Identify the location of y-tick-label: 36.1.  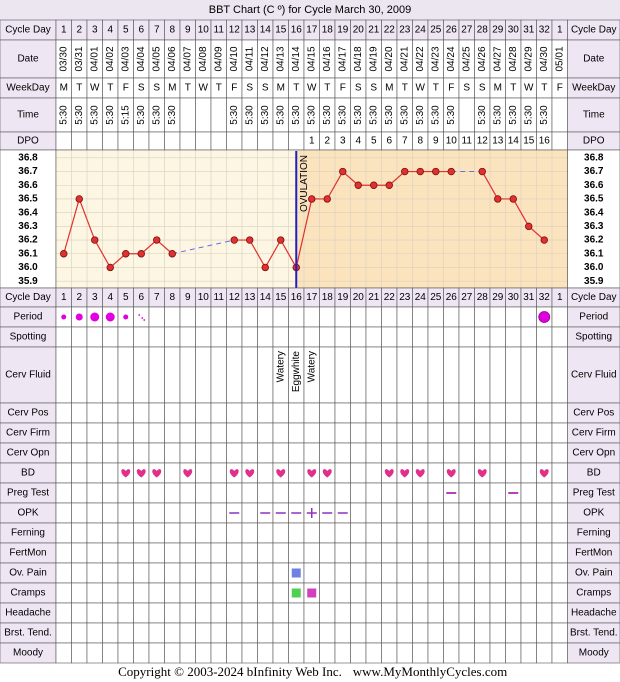
(28, 253).